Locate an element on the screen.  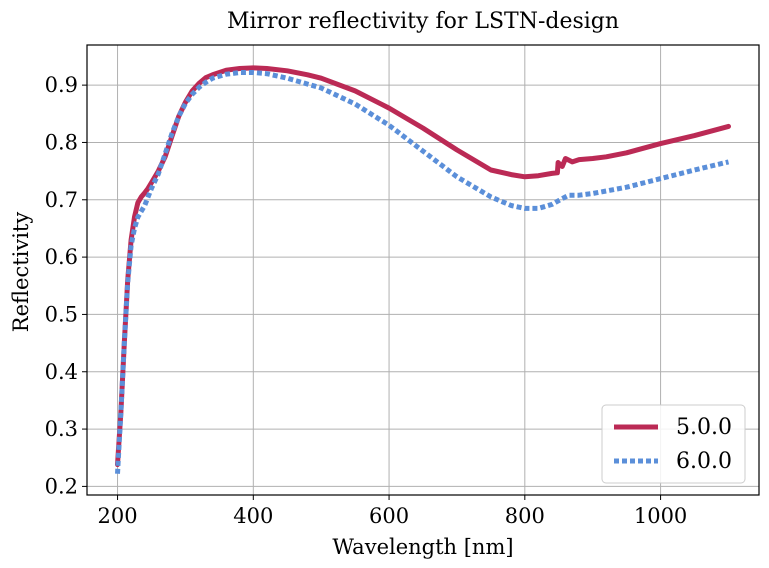
x-tick-label: 600 is located at coordinates (389, 516).